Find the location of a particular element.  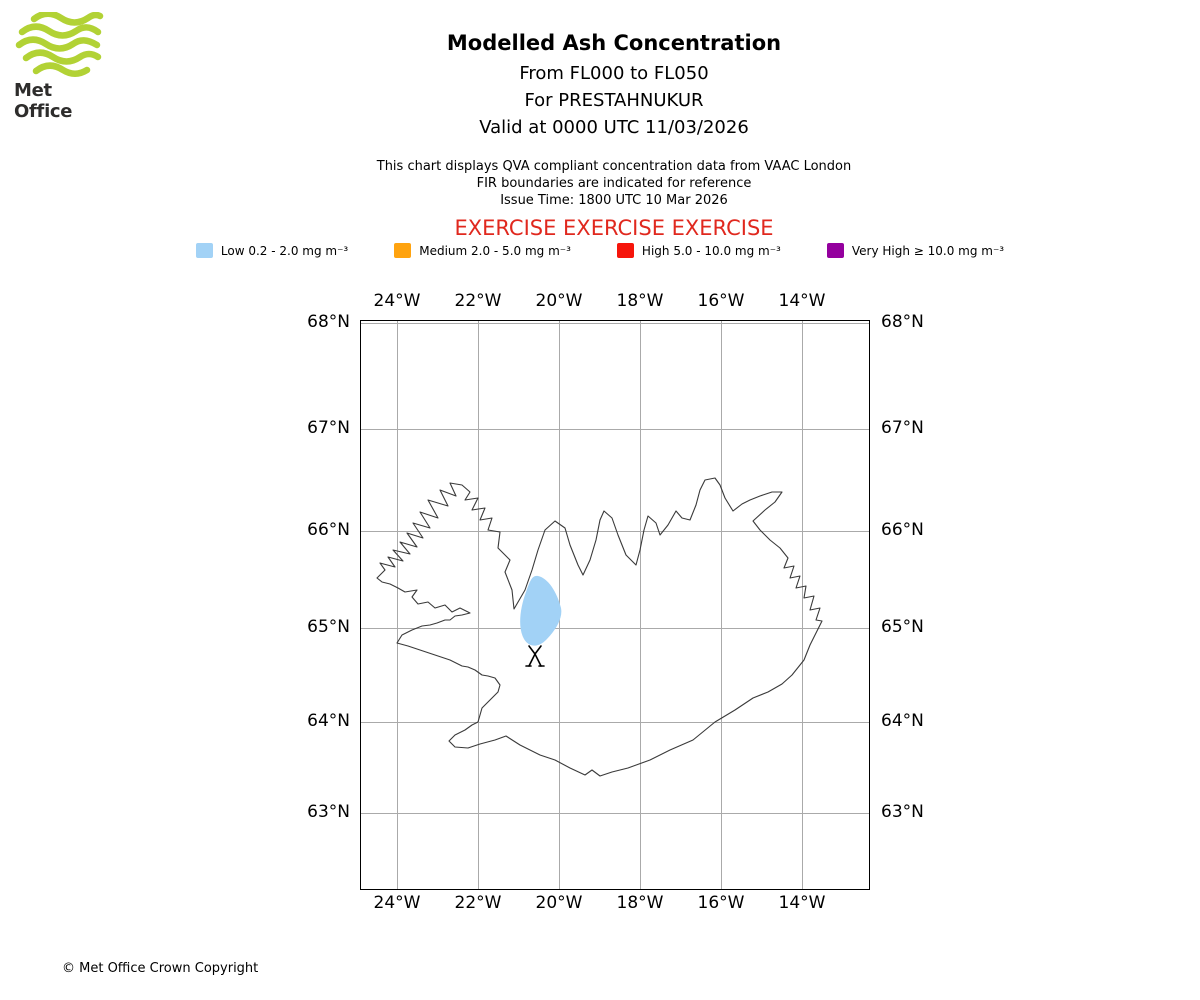

copyright-text: © Met Office Crown Copyright is located at coordinates (160, 968).